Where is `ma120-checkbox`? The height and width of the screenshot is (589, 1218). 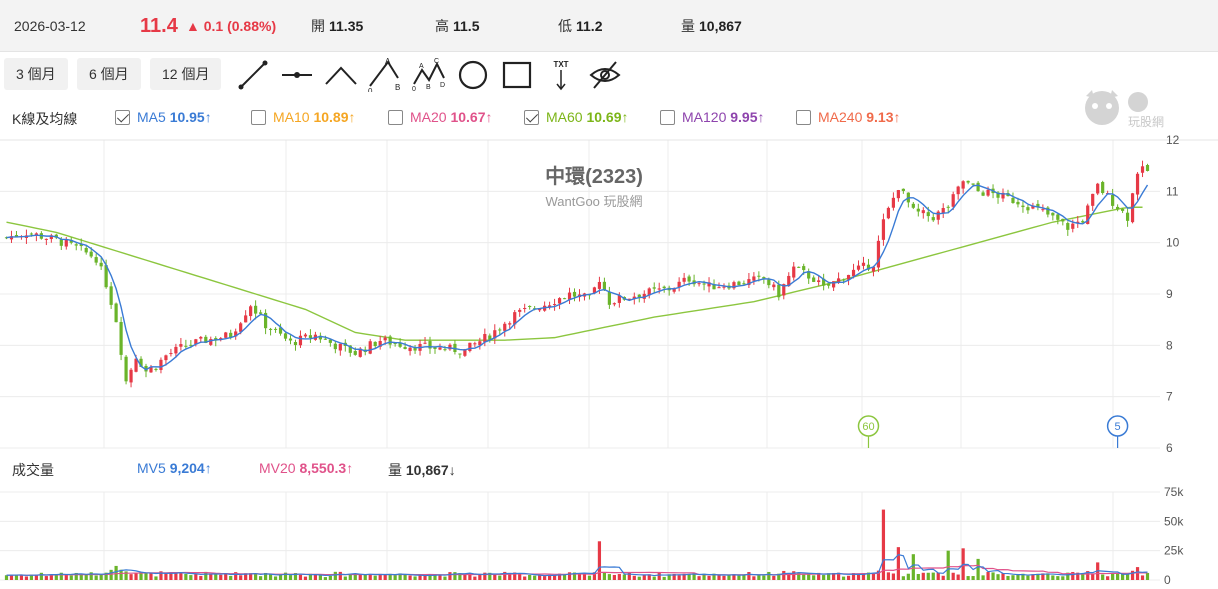 ma120-checkbox is located at coordinates (667, 117).